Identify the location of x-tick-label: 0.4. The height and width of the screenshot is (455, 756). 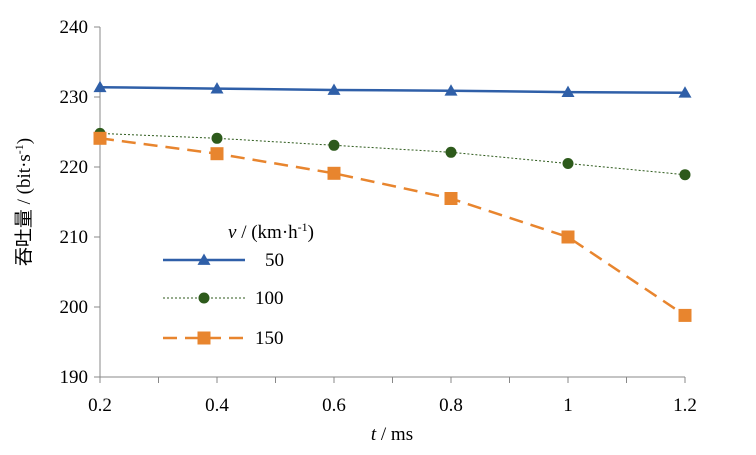
(217, 405).